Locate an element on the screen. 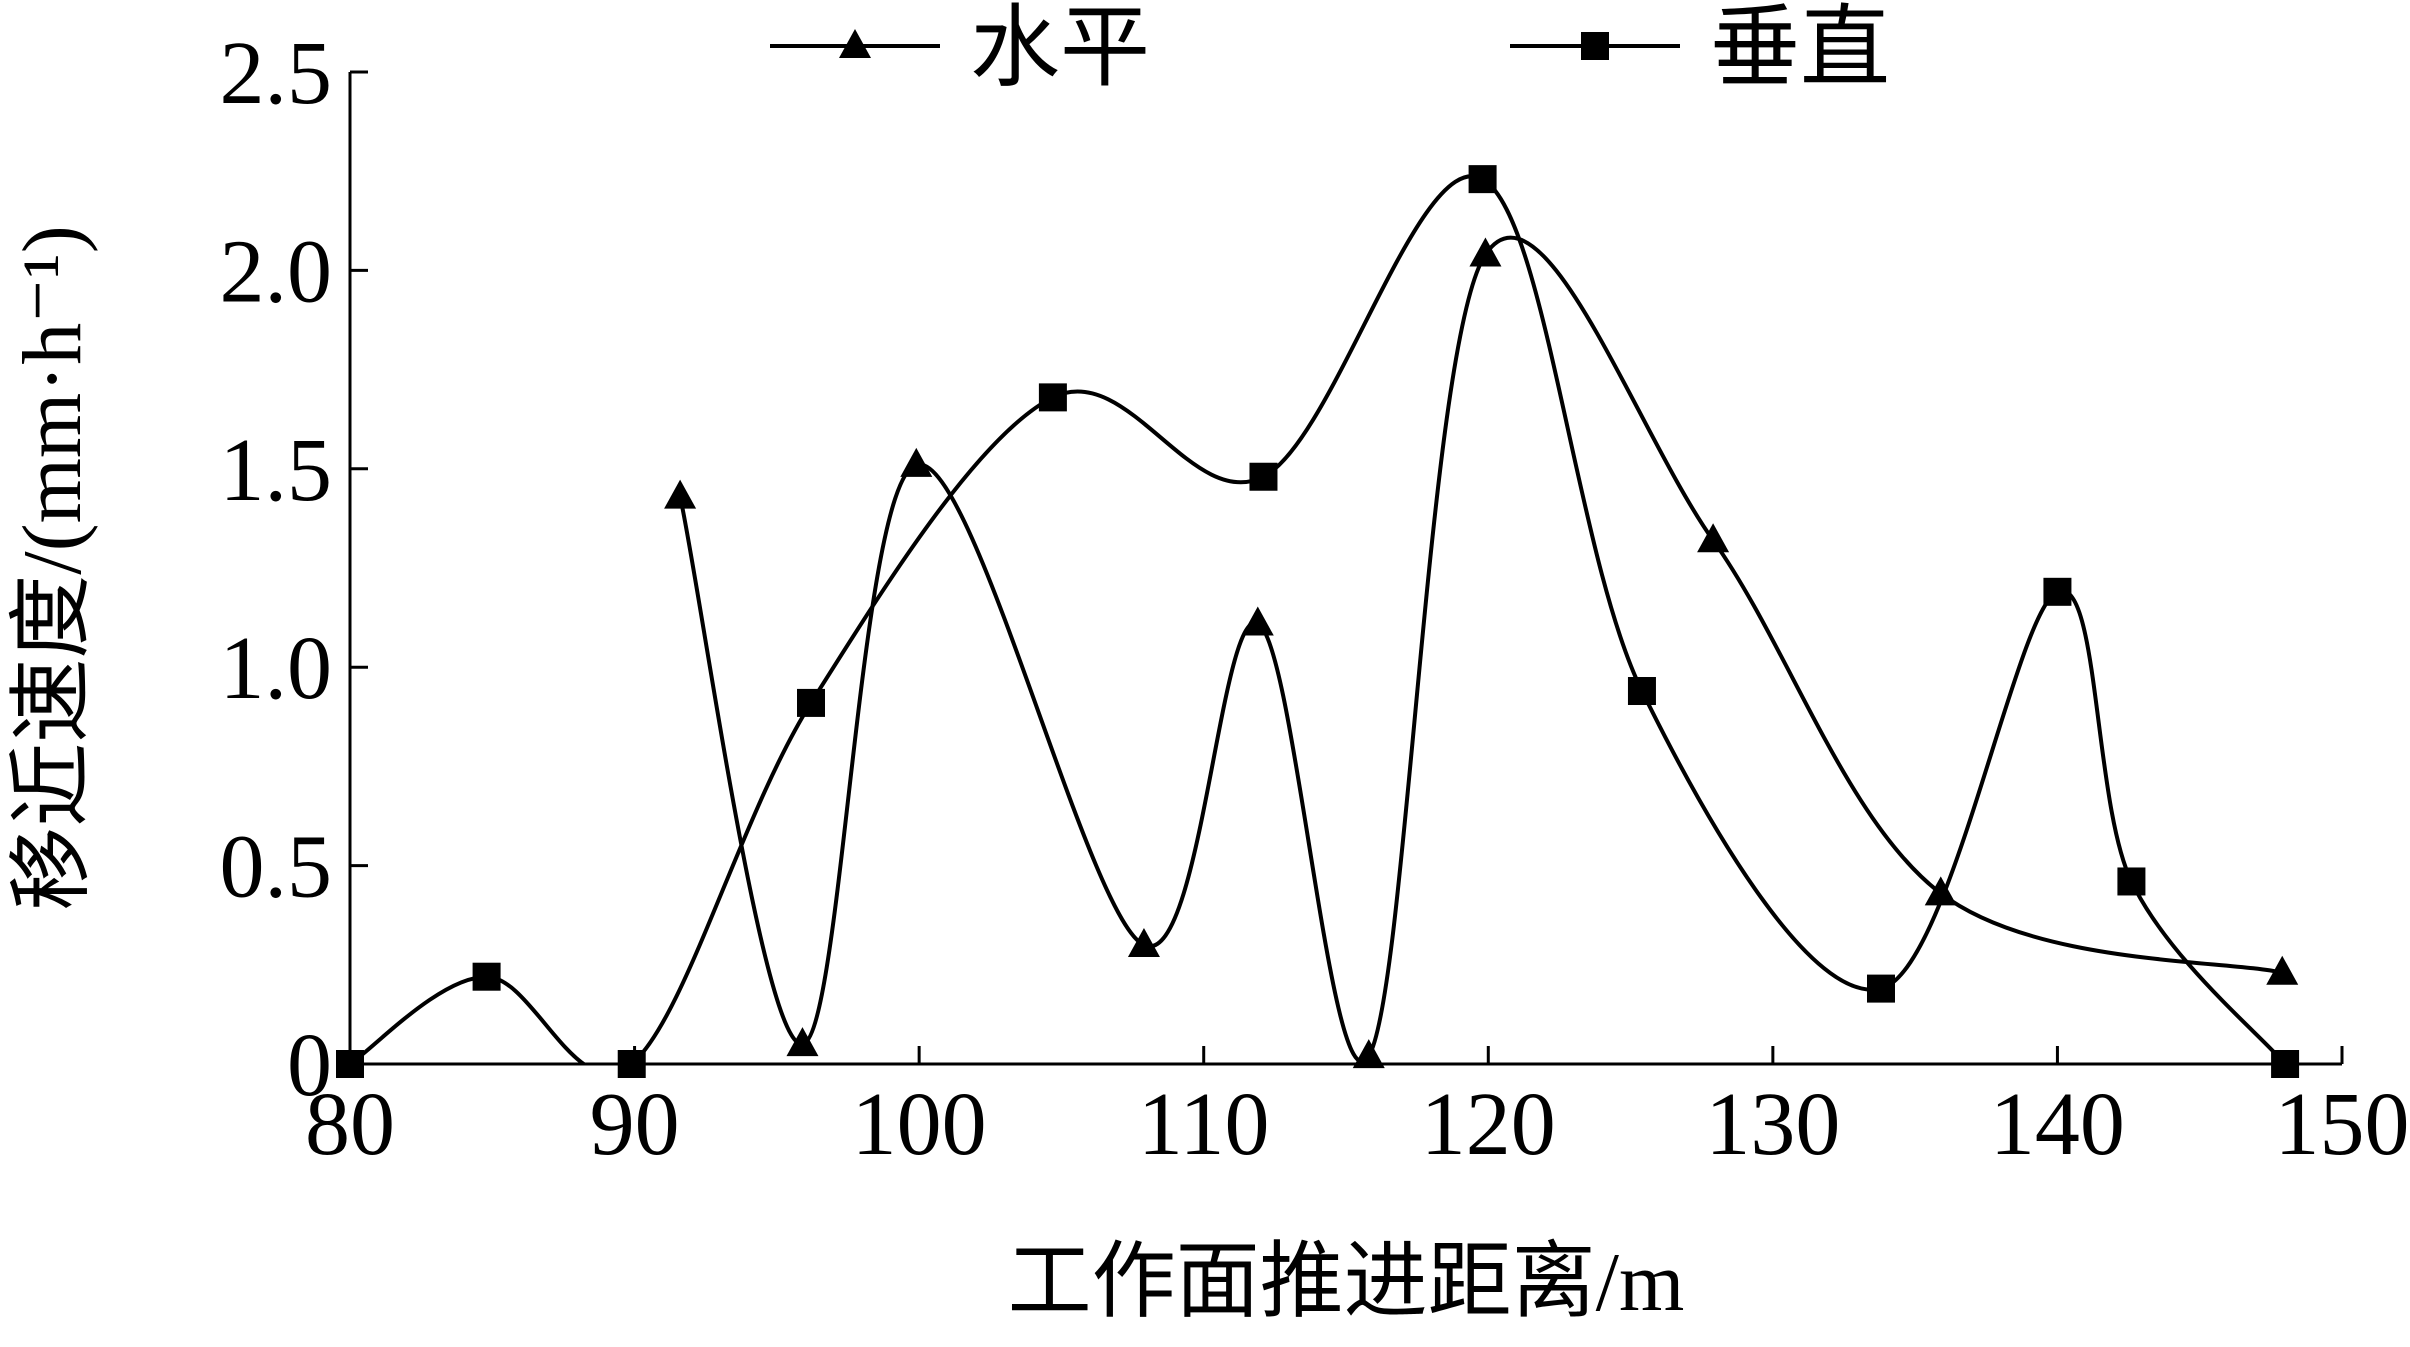 This screenshot has height=1347, width=2410. x-tick-label: 80 is located at coordinates (350, 1124).